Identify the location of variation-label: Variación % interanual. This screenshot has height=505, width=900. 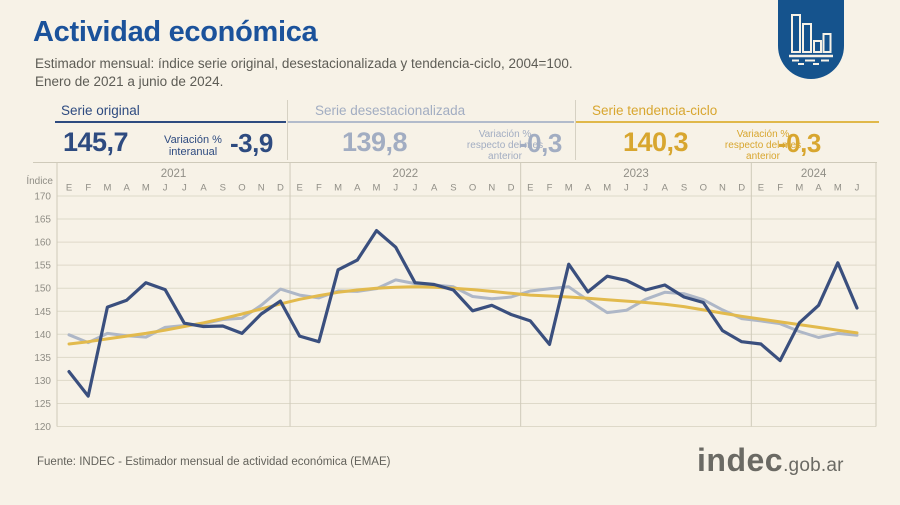
(193, 146).